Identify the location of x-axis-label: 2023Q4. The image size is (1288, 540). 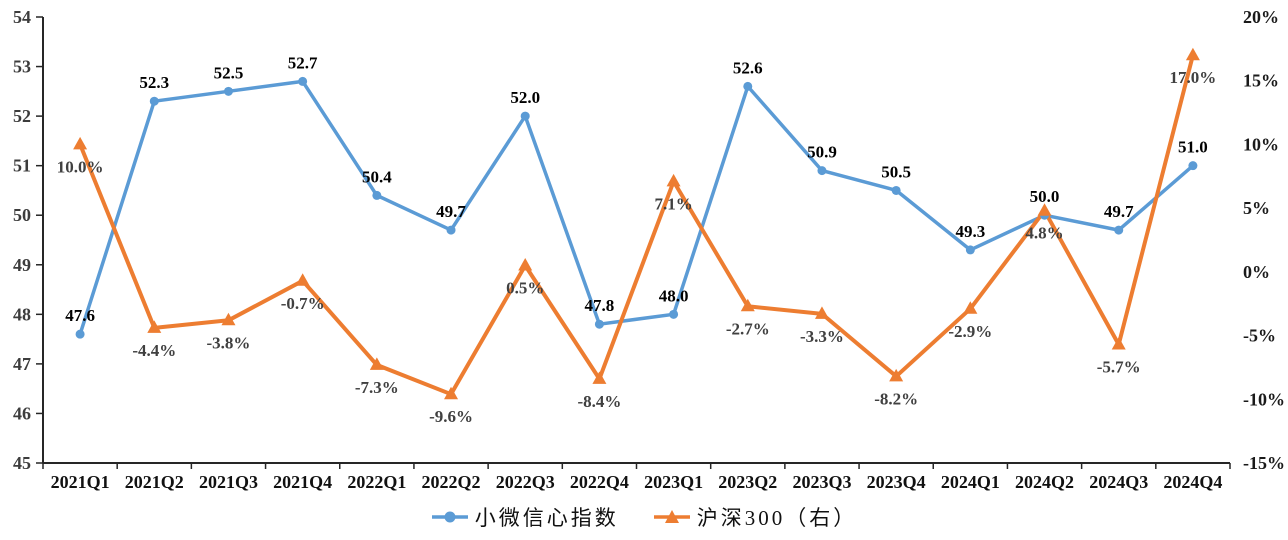
(896, 482).